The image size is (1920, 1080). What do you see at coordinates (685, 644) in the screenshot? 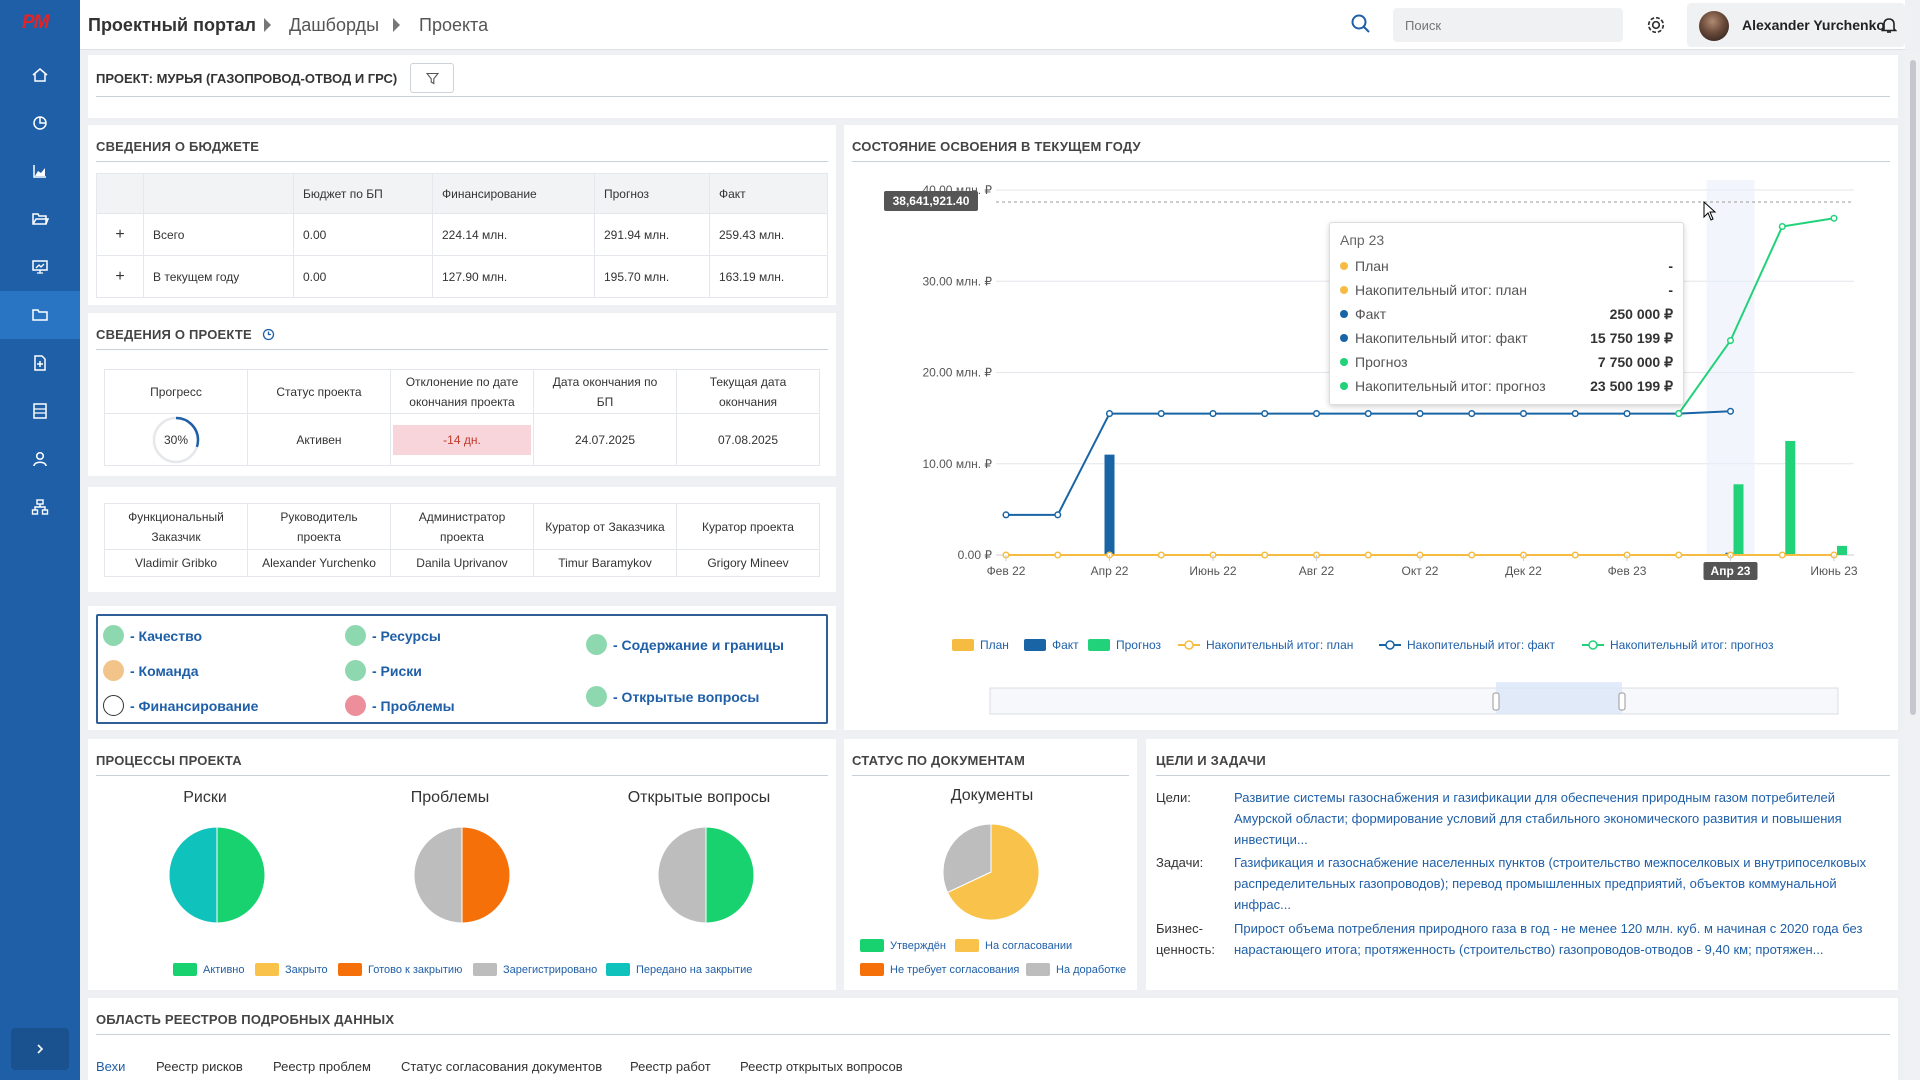
I see `indicator-scope: - Содержание и границы` at bounding box center [685, 644].